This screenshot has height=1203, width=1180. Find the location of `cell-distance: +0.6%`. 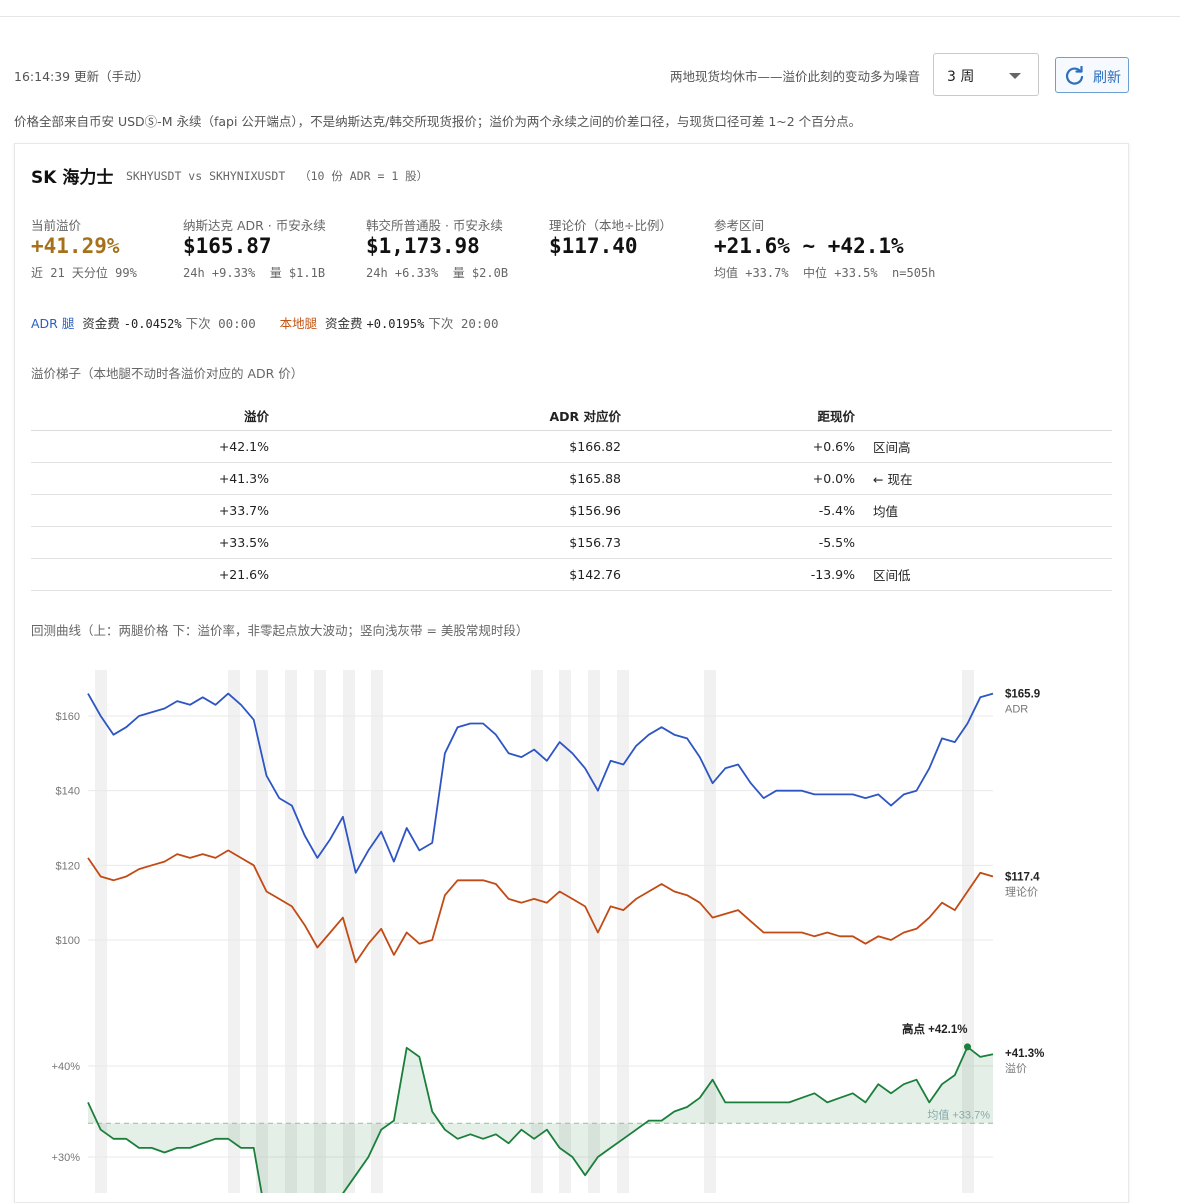

cell-distance: +0.6% is located at coordinates (738, 446).